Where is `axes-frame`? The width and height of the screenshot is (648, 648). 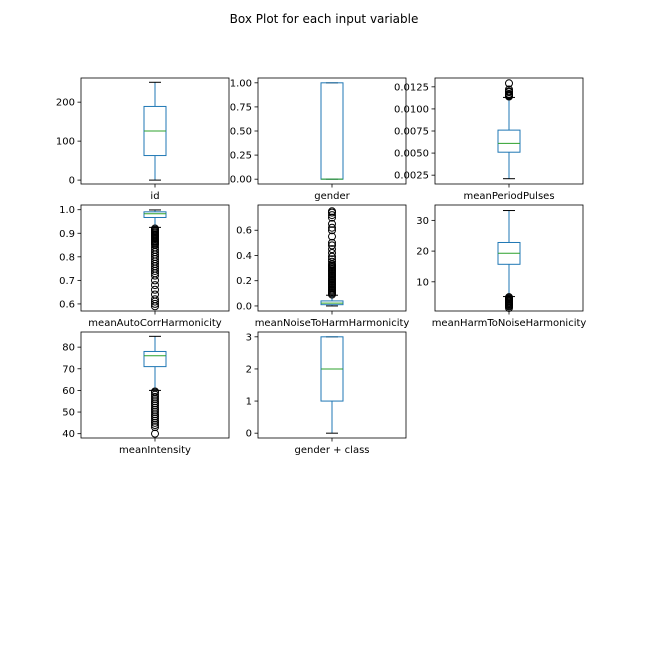
axes-frame is located at coordinates (332, 131).